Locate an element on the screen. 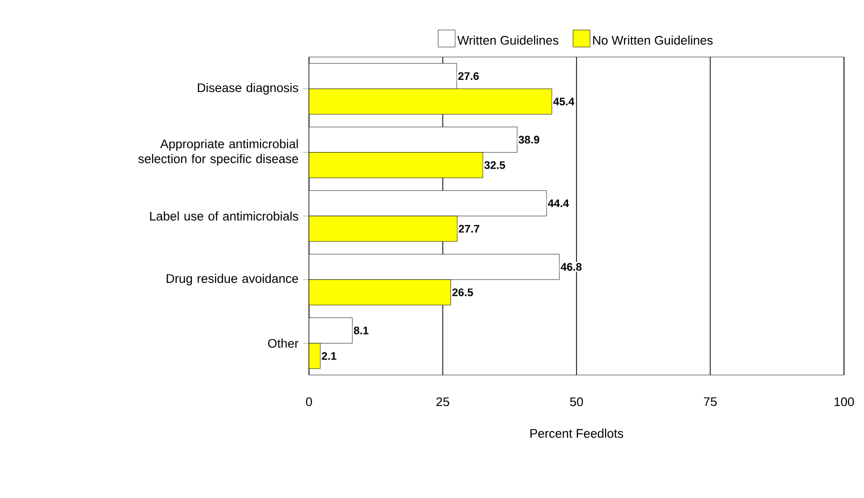  x-tick-label: 50 is located at coordinates (576, 401).